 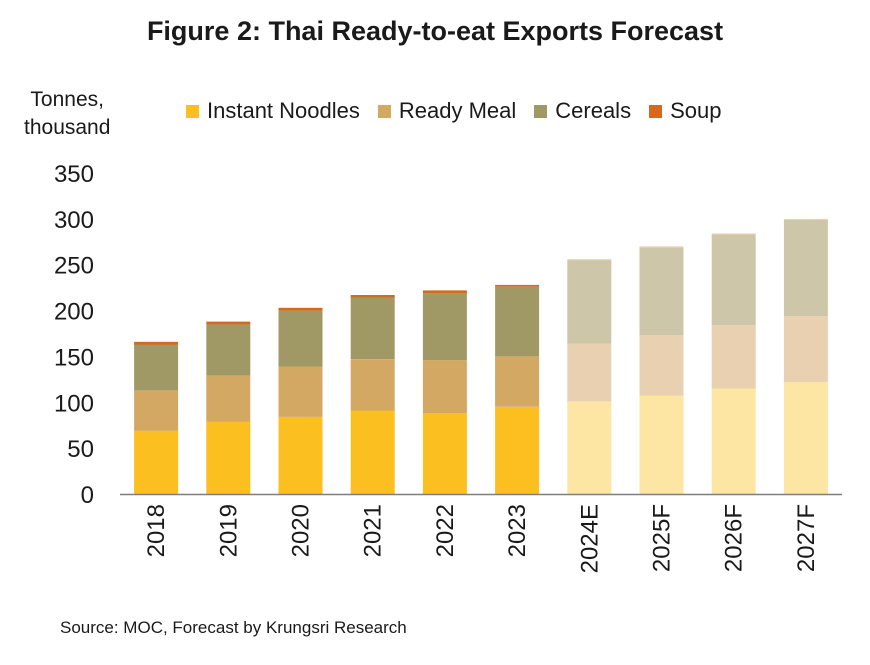 I want to click on x-tick-label: 2020, so click(x=301, y=530).